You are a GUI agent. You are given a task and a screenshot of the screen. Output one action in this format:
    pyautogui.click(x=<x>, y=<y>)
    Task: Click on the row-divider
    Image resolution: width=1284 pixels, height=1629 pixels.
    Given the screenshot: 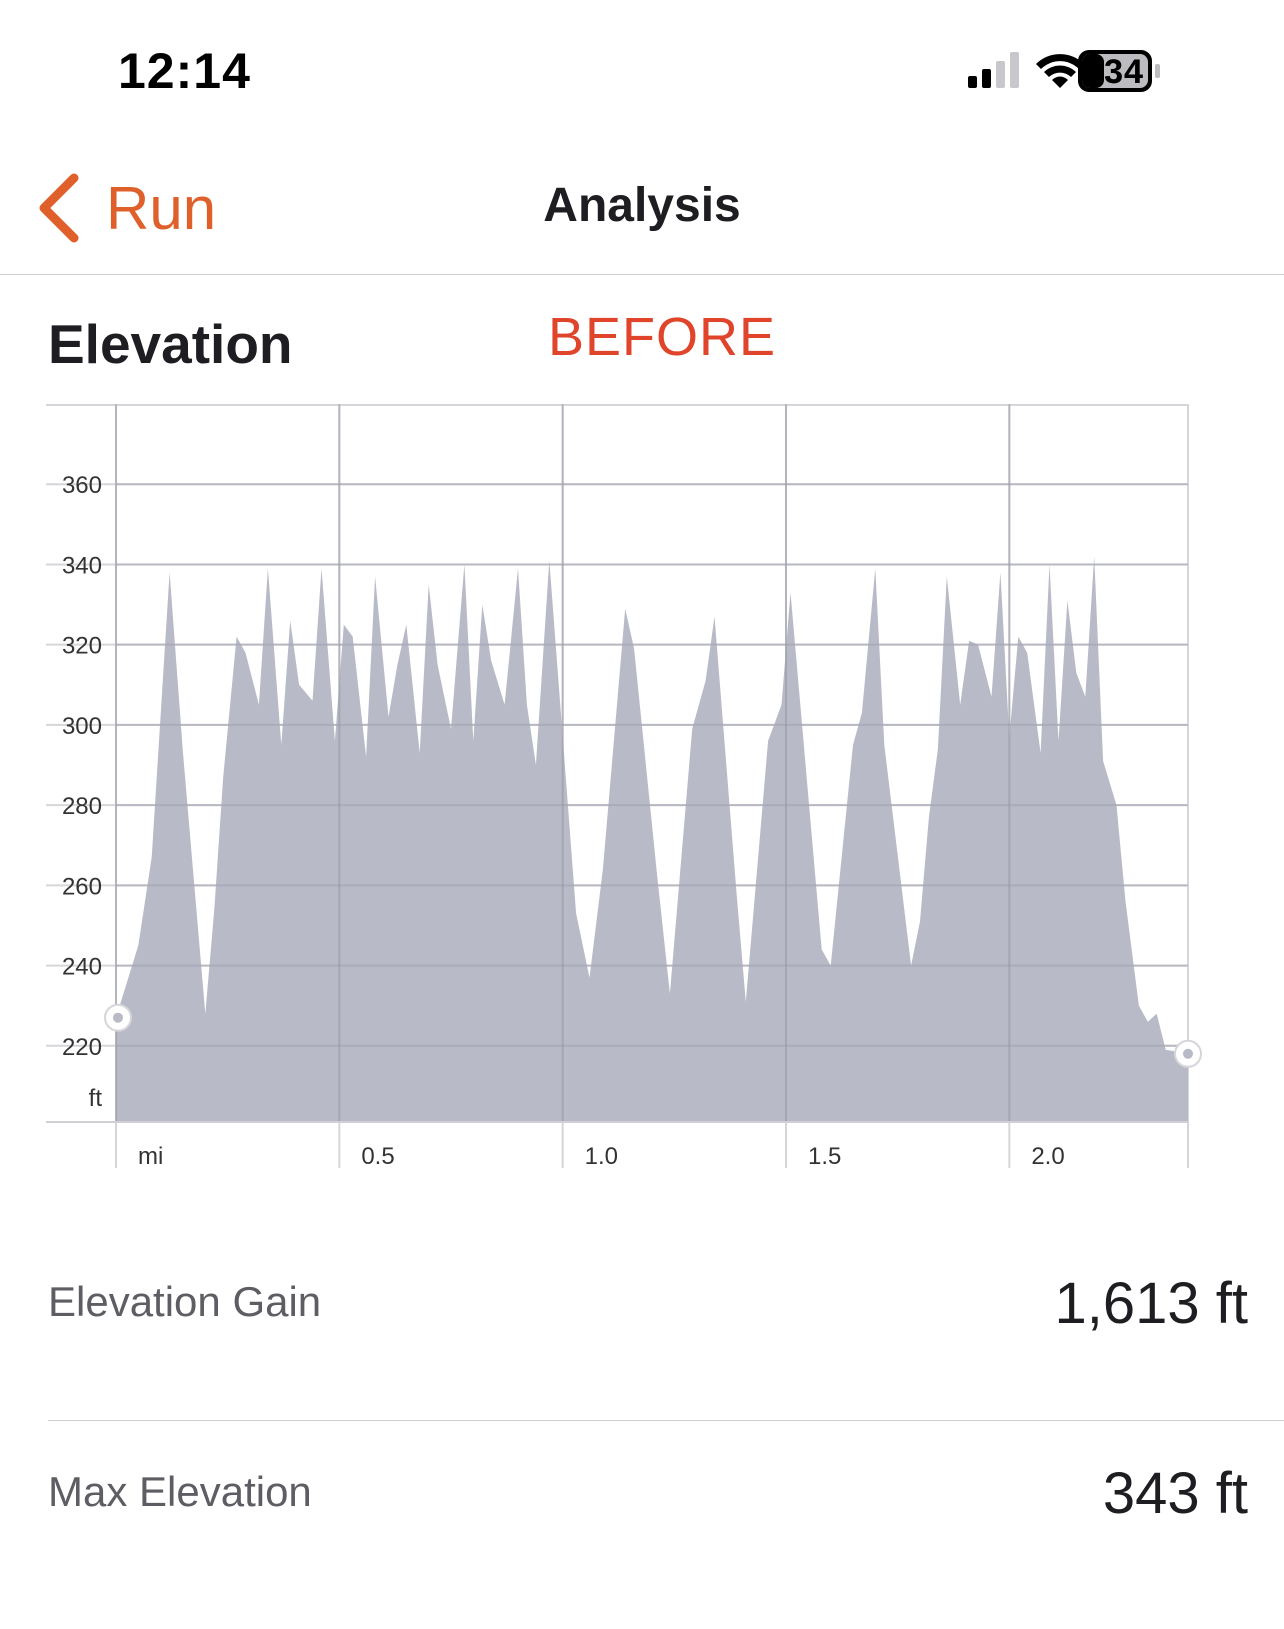 What is the action you would take?
    pyautogui.click(x=666, y=1420)
    